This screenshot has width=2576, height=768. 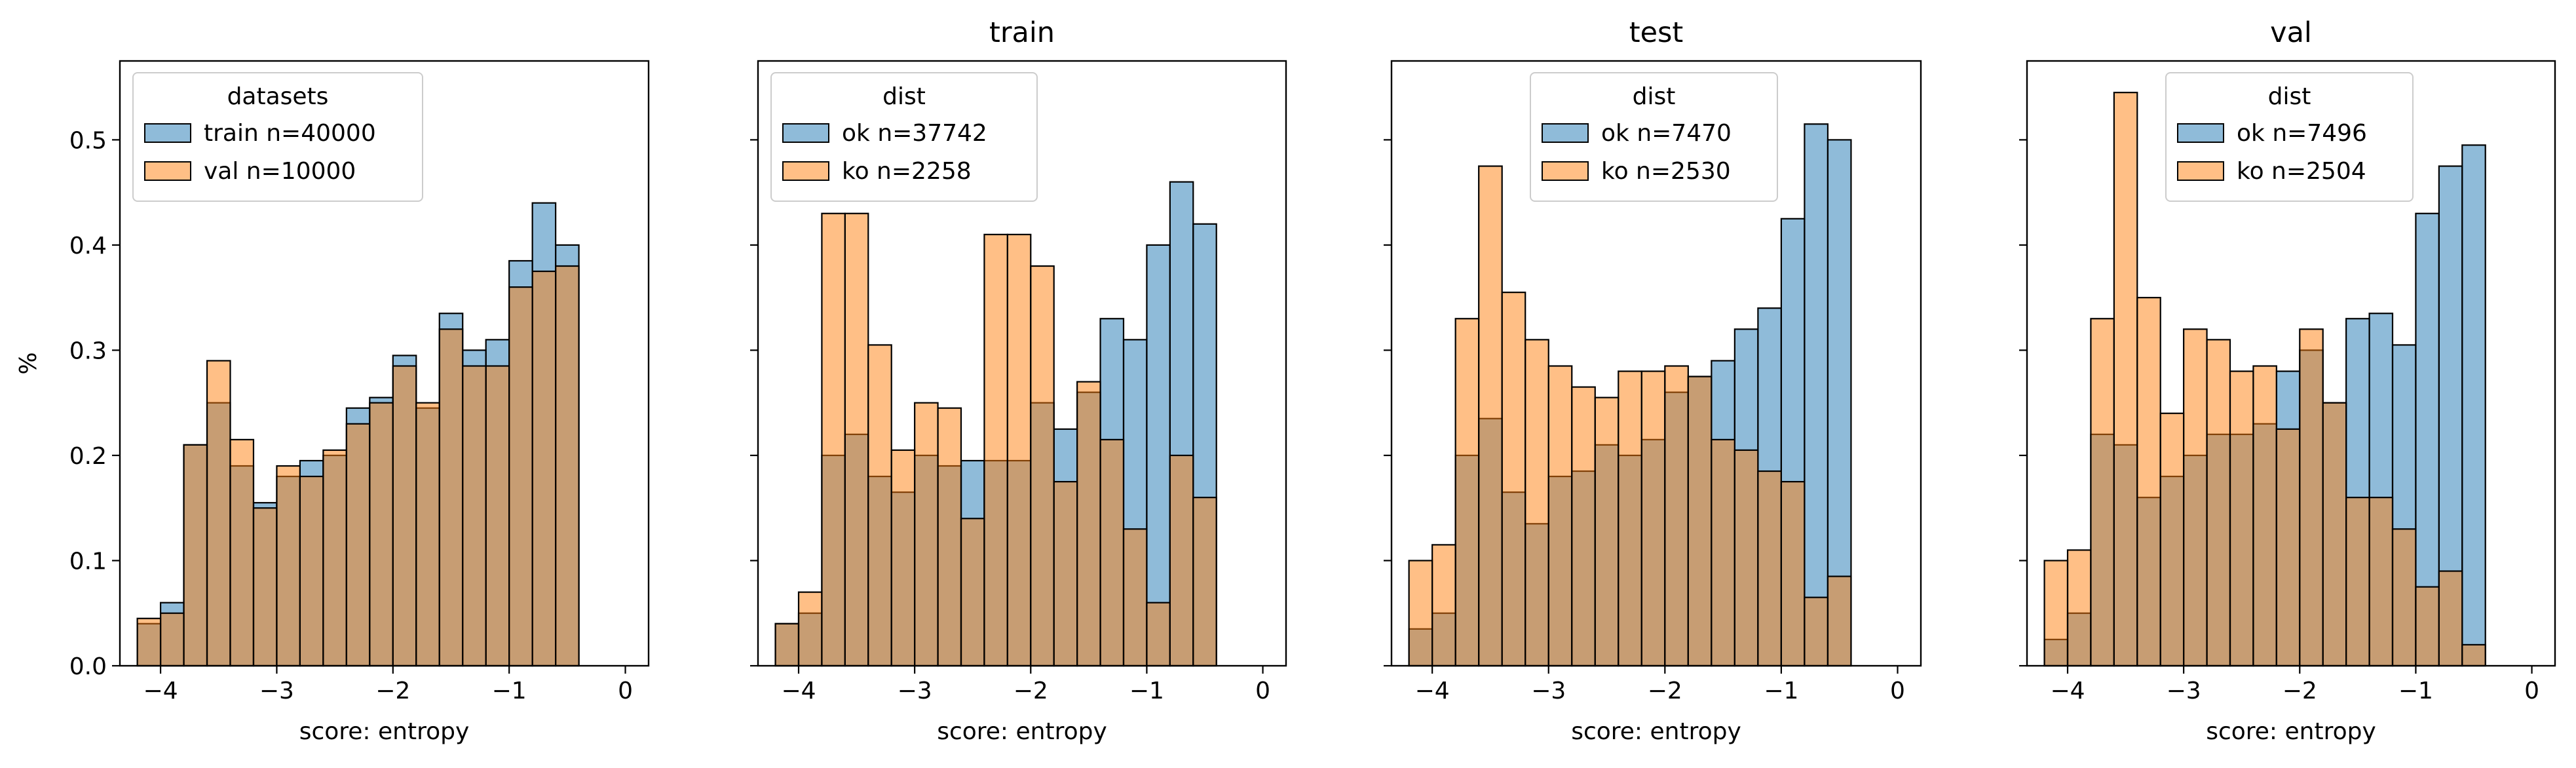 What do you see at coordinates (625, 691) in the screenshot?
I see `x-tick-label: 0` at bounding box center [625, 691].